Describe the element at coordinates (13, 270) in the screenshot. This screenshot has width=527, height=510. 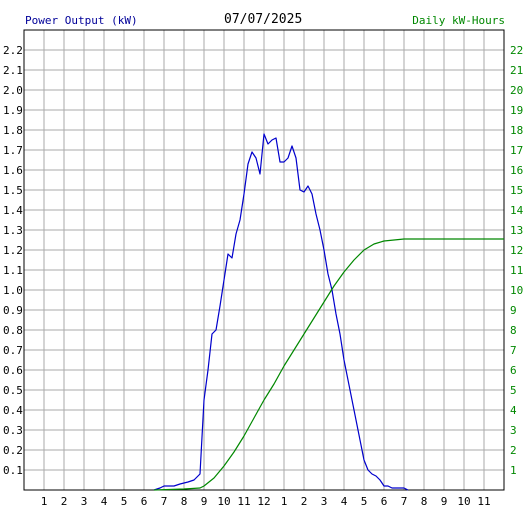
I see `y-left-tick-label: 1.1` at that location.